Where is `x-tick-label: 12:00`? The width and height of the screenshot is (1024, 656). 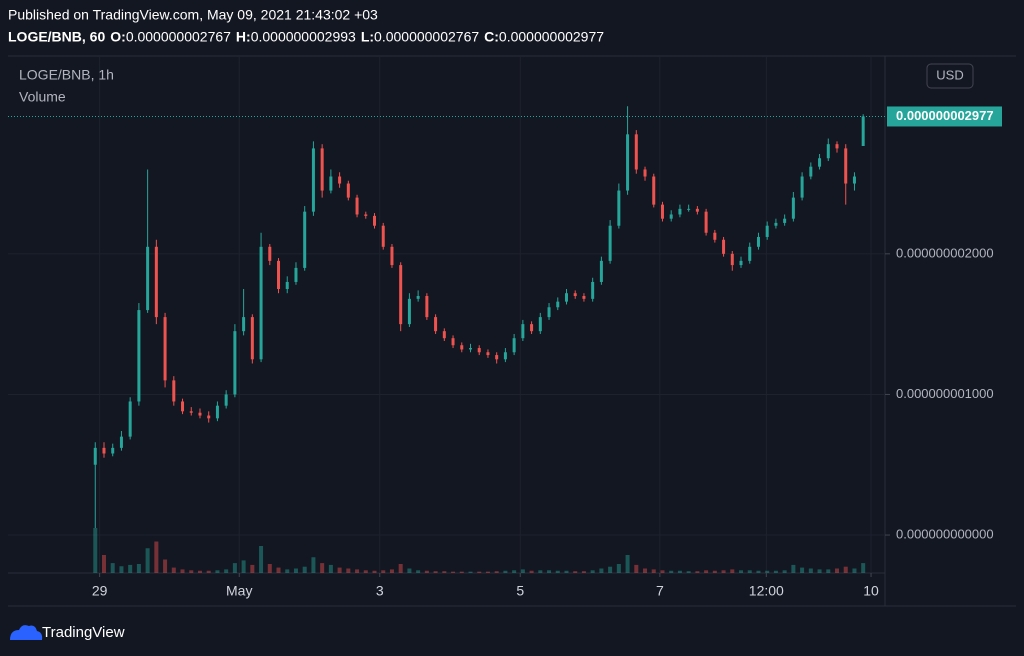
x-tick-label: 12:00 is located at coordinates (766, 591).